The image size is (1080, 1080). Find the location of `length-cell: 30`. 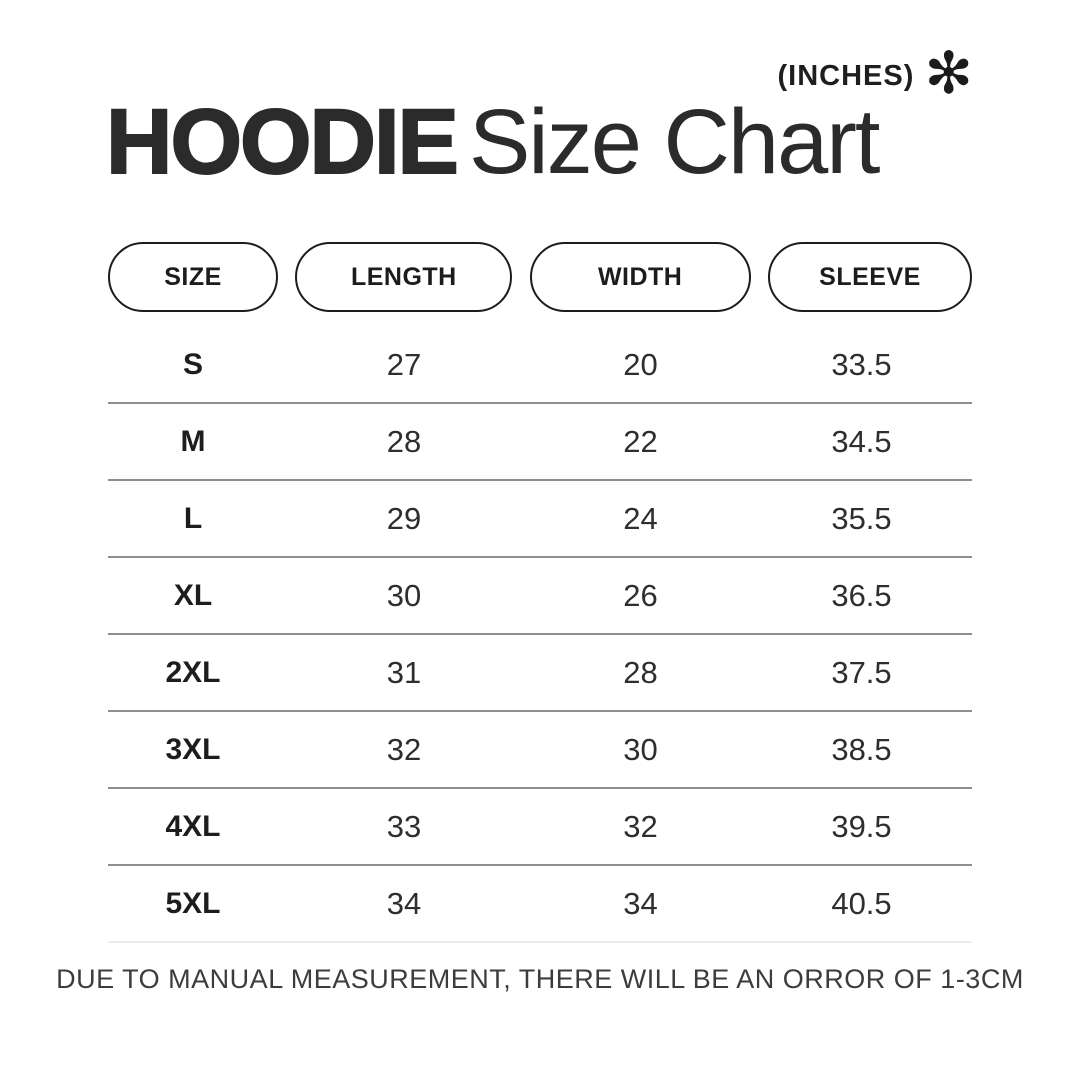

length-cell: 30 is located at coordinates (404, 595).